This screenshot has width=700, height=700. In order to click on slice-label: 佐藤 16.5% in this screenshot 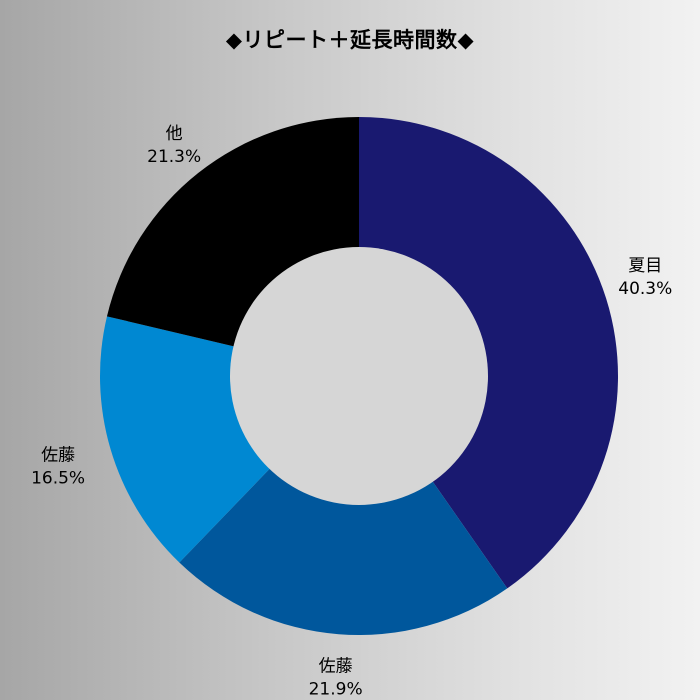, I will do `click(58, 467)`.